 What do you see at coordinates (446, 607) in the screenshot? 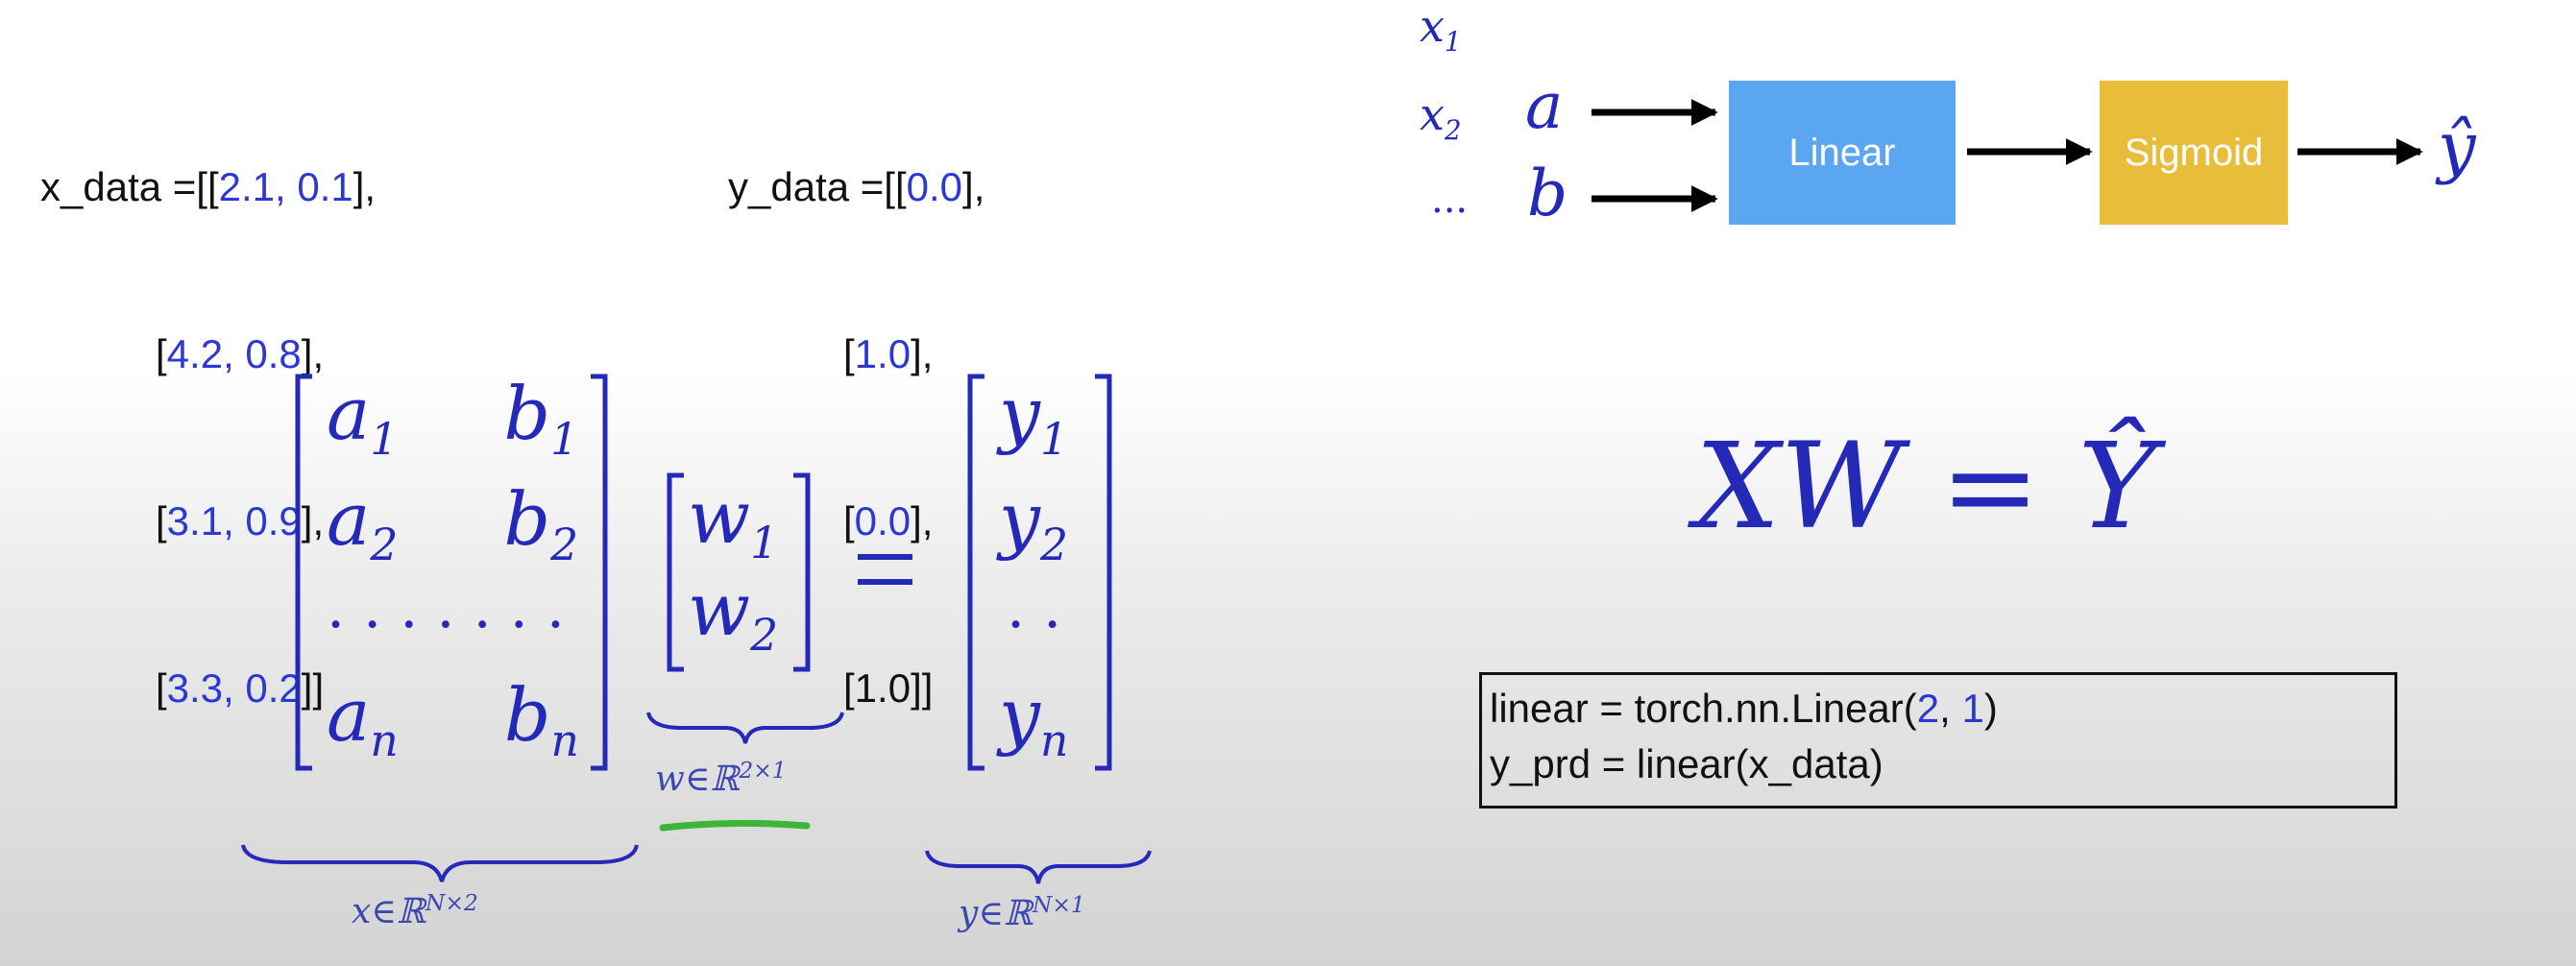
I see `matrix-x-dots: . . . . . . .` at bounding box center [446, 607].